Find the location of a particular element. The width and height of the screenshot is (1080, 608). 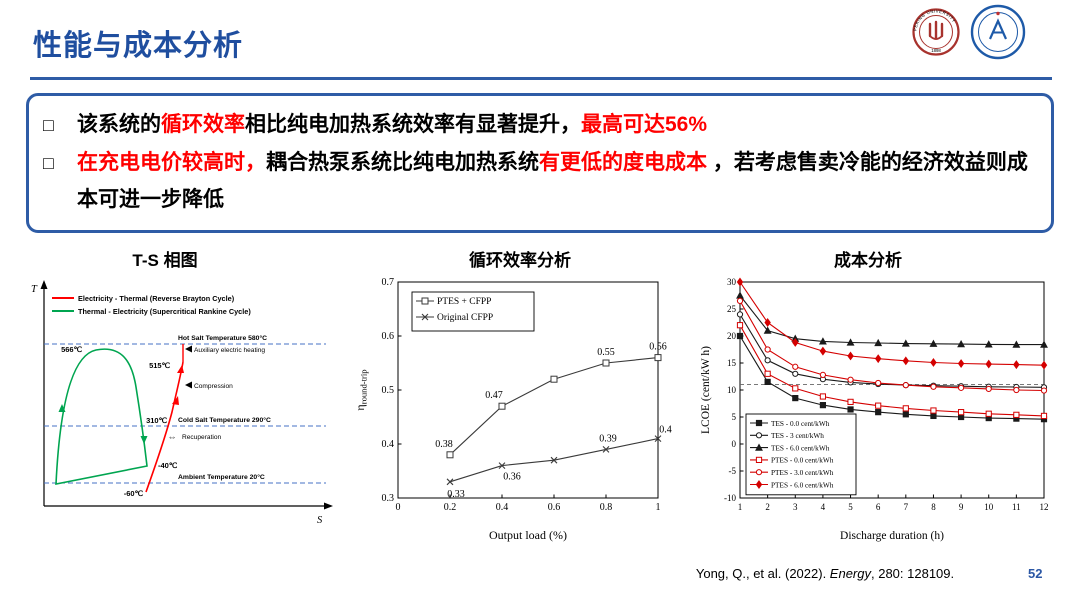

bullet-text-segment: 该系统的 is located at coordinates (119, 124).